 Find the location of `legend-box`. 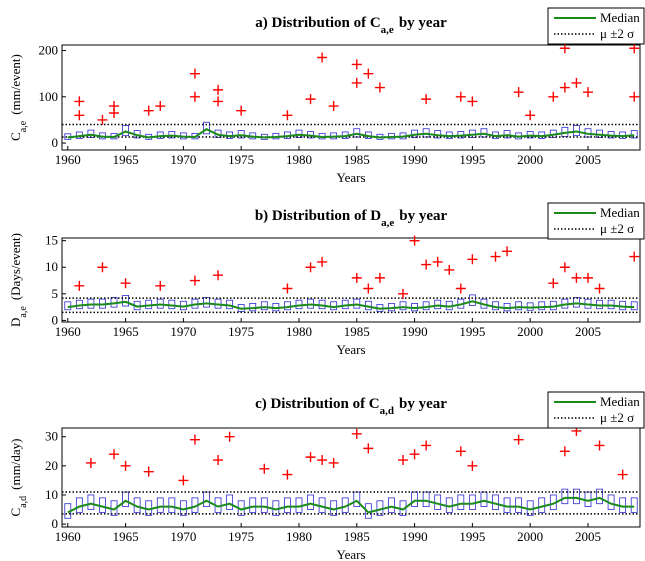

legend-box is located at coordinates (596, 26).